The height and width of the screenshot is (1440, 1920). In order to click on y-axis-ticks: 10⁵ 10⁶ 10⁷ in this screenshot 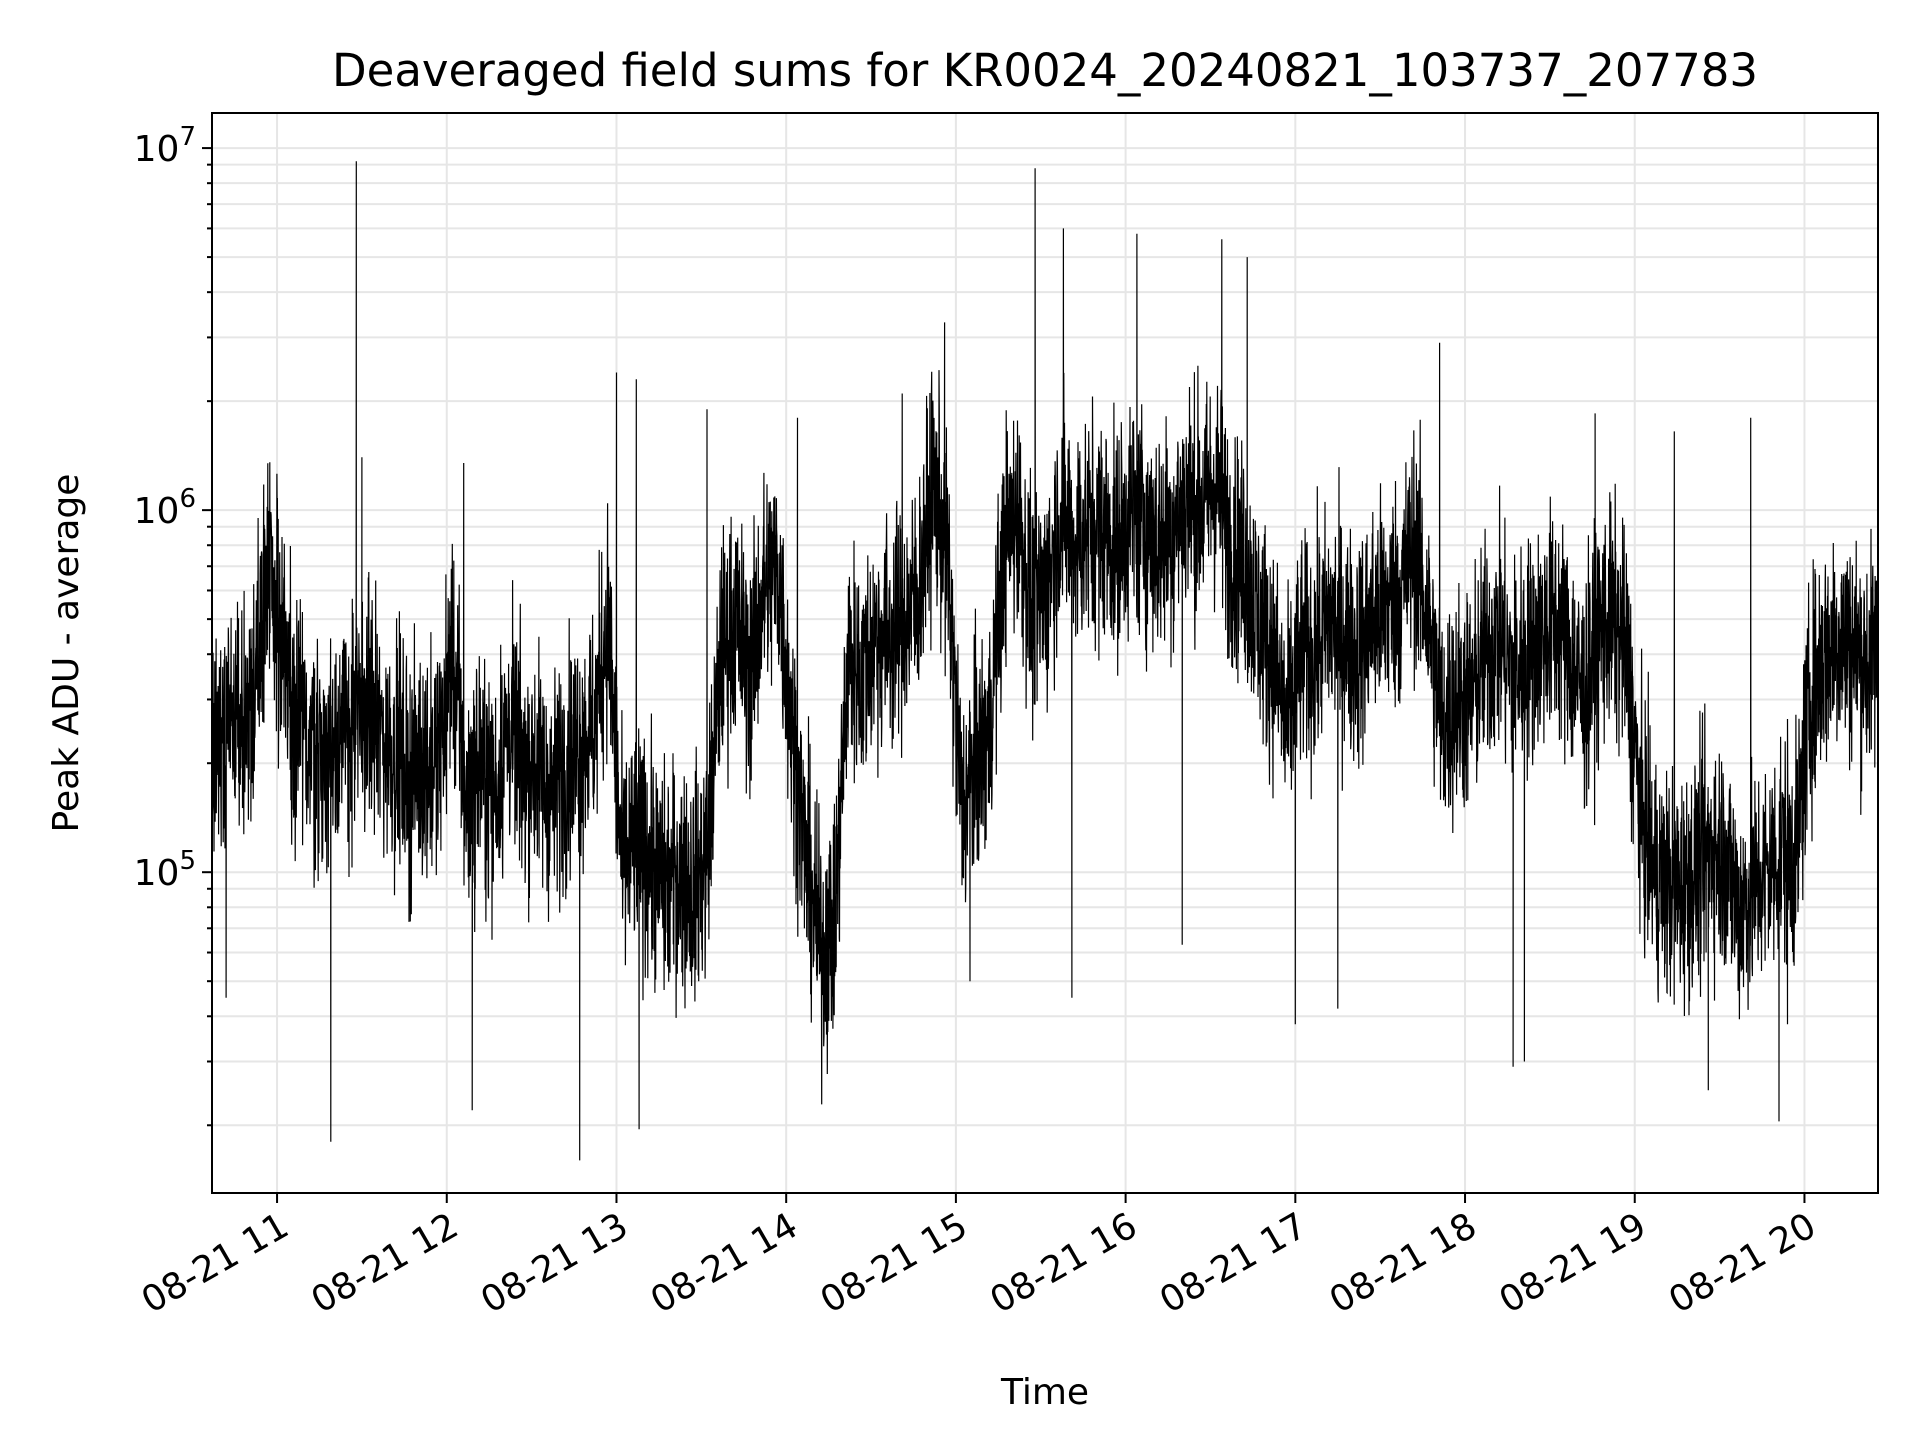, I will do `click(173, 624)`.